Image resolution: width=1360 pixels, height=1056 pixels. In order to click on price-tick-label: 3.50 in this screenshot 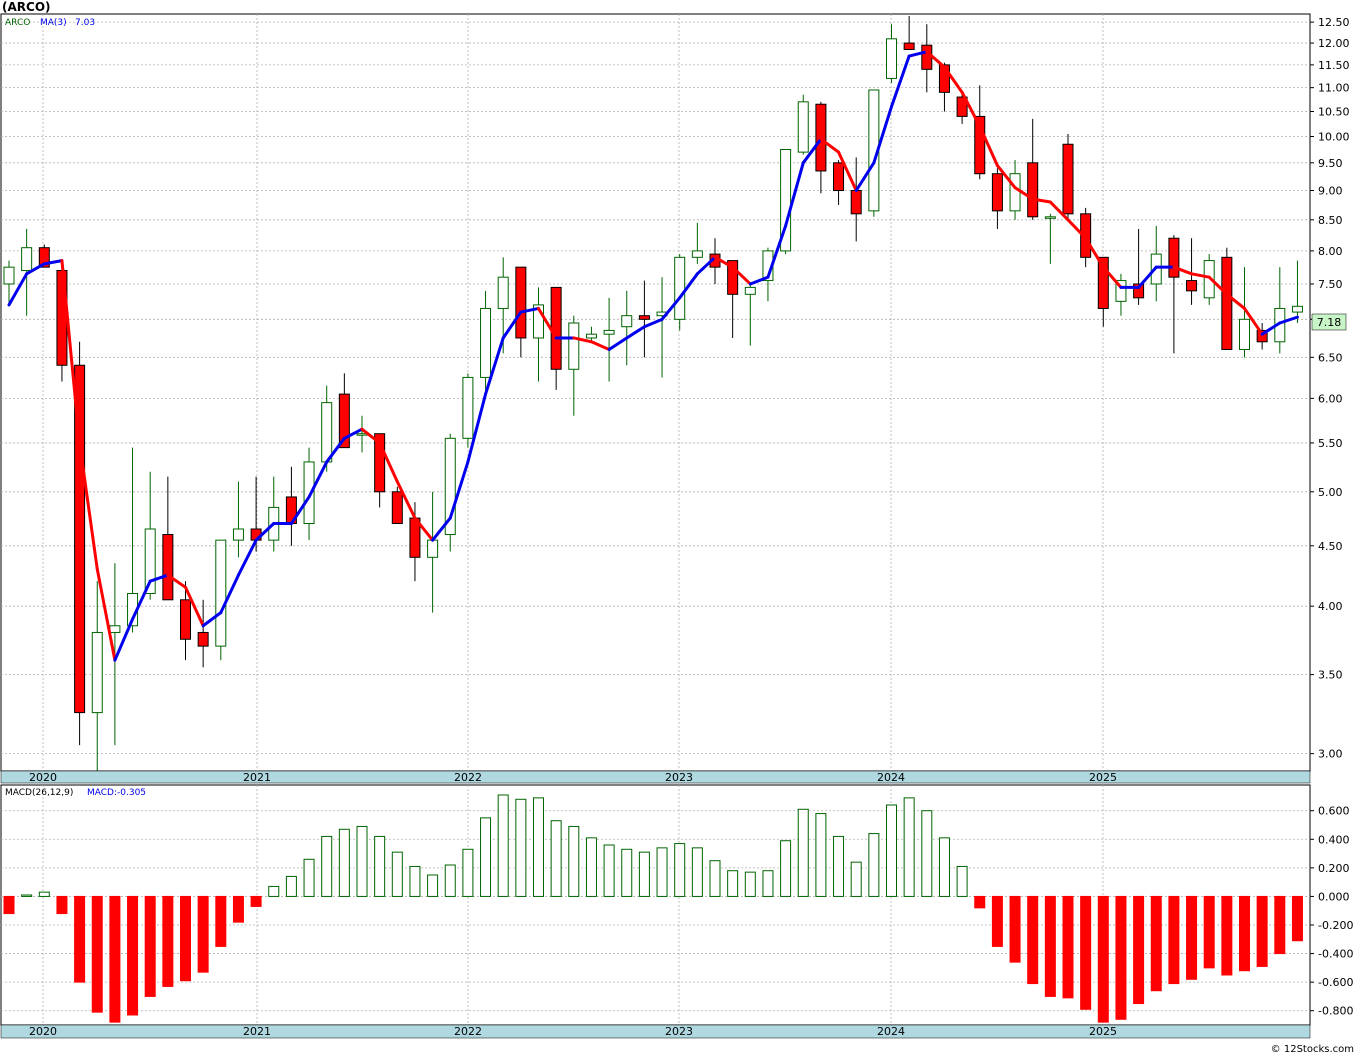, I will do `click(1330, 675)`.